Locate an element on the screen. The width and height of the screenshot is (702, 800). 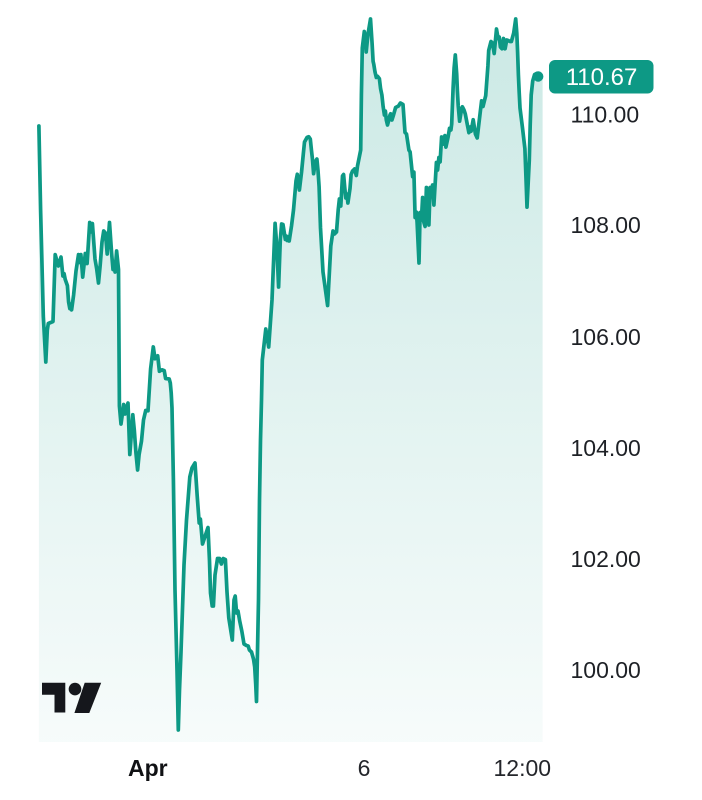
svg-text: 110.00 is located at coordinates (605, 115).